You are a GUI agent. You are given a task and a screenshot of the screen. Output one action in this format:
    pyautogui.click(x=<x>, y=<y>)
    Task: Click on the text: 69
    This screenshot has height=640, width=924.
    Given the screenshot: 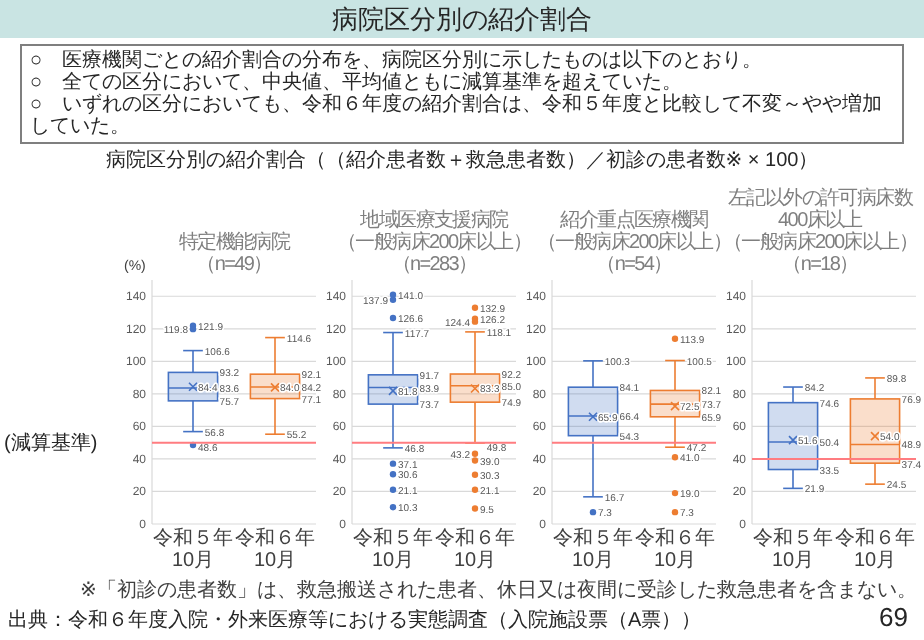 What is the action you would take?
    pyautogui.click(x=893, y=617)
    